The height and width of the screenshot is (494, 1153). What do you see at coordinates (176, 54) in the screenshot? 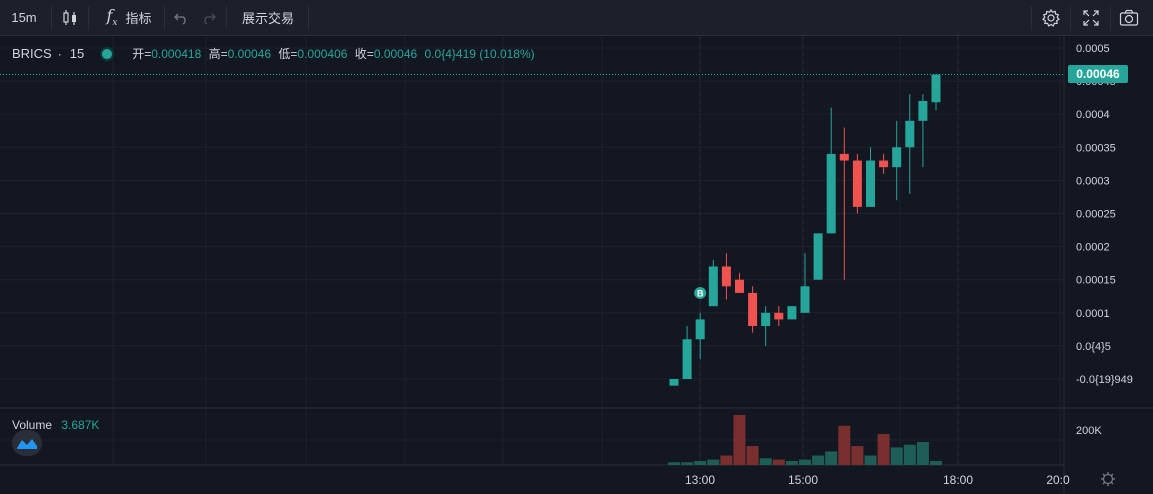
I see `open-value: 0.000418` at bounding box center [176, 54].